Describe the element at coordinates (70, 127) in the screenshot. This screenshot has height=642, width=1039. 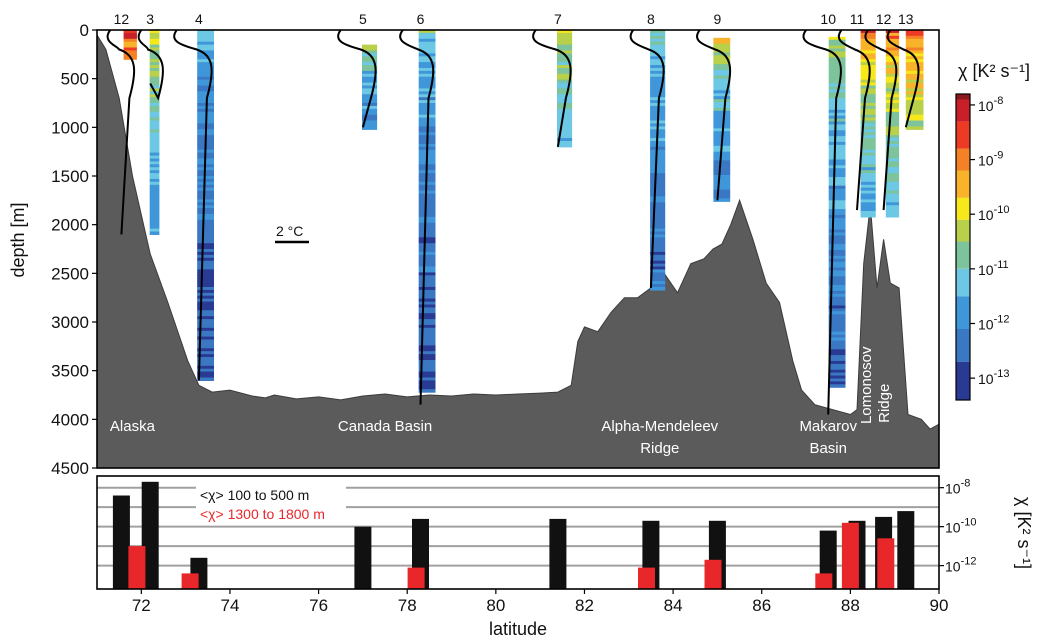
I see `depth-tick-label: 1000` at that location.